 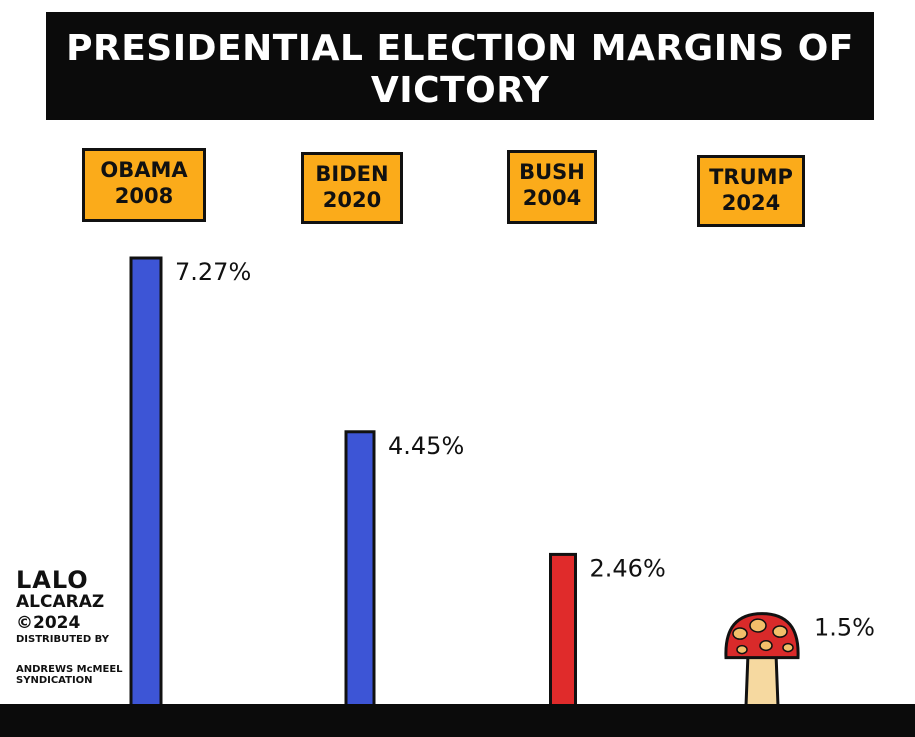 I want to click on artist-name-last: ALCARAZ, so click(x=60, y=602).